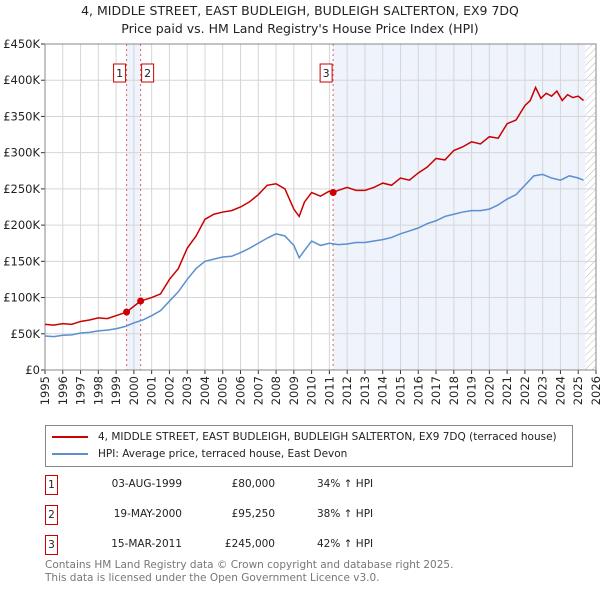  What do you see at coordinates (472, 390) in the screenshot?
I see `x-tick-label: 2019` at bounding box center [472, 390].